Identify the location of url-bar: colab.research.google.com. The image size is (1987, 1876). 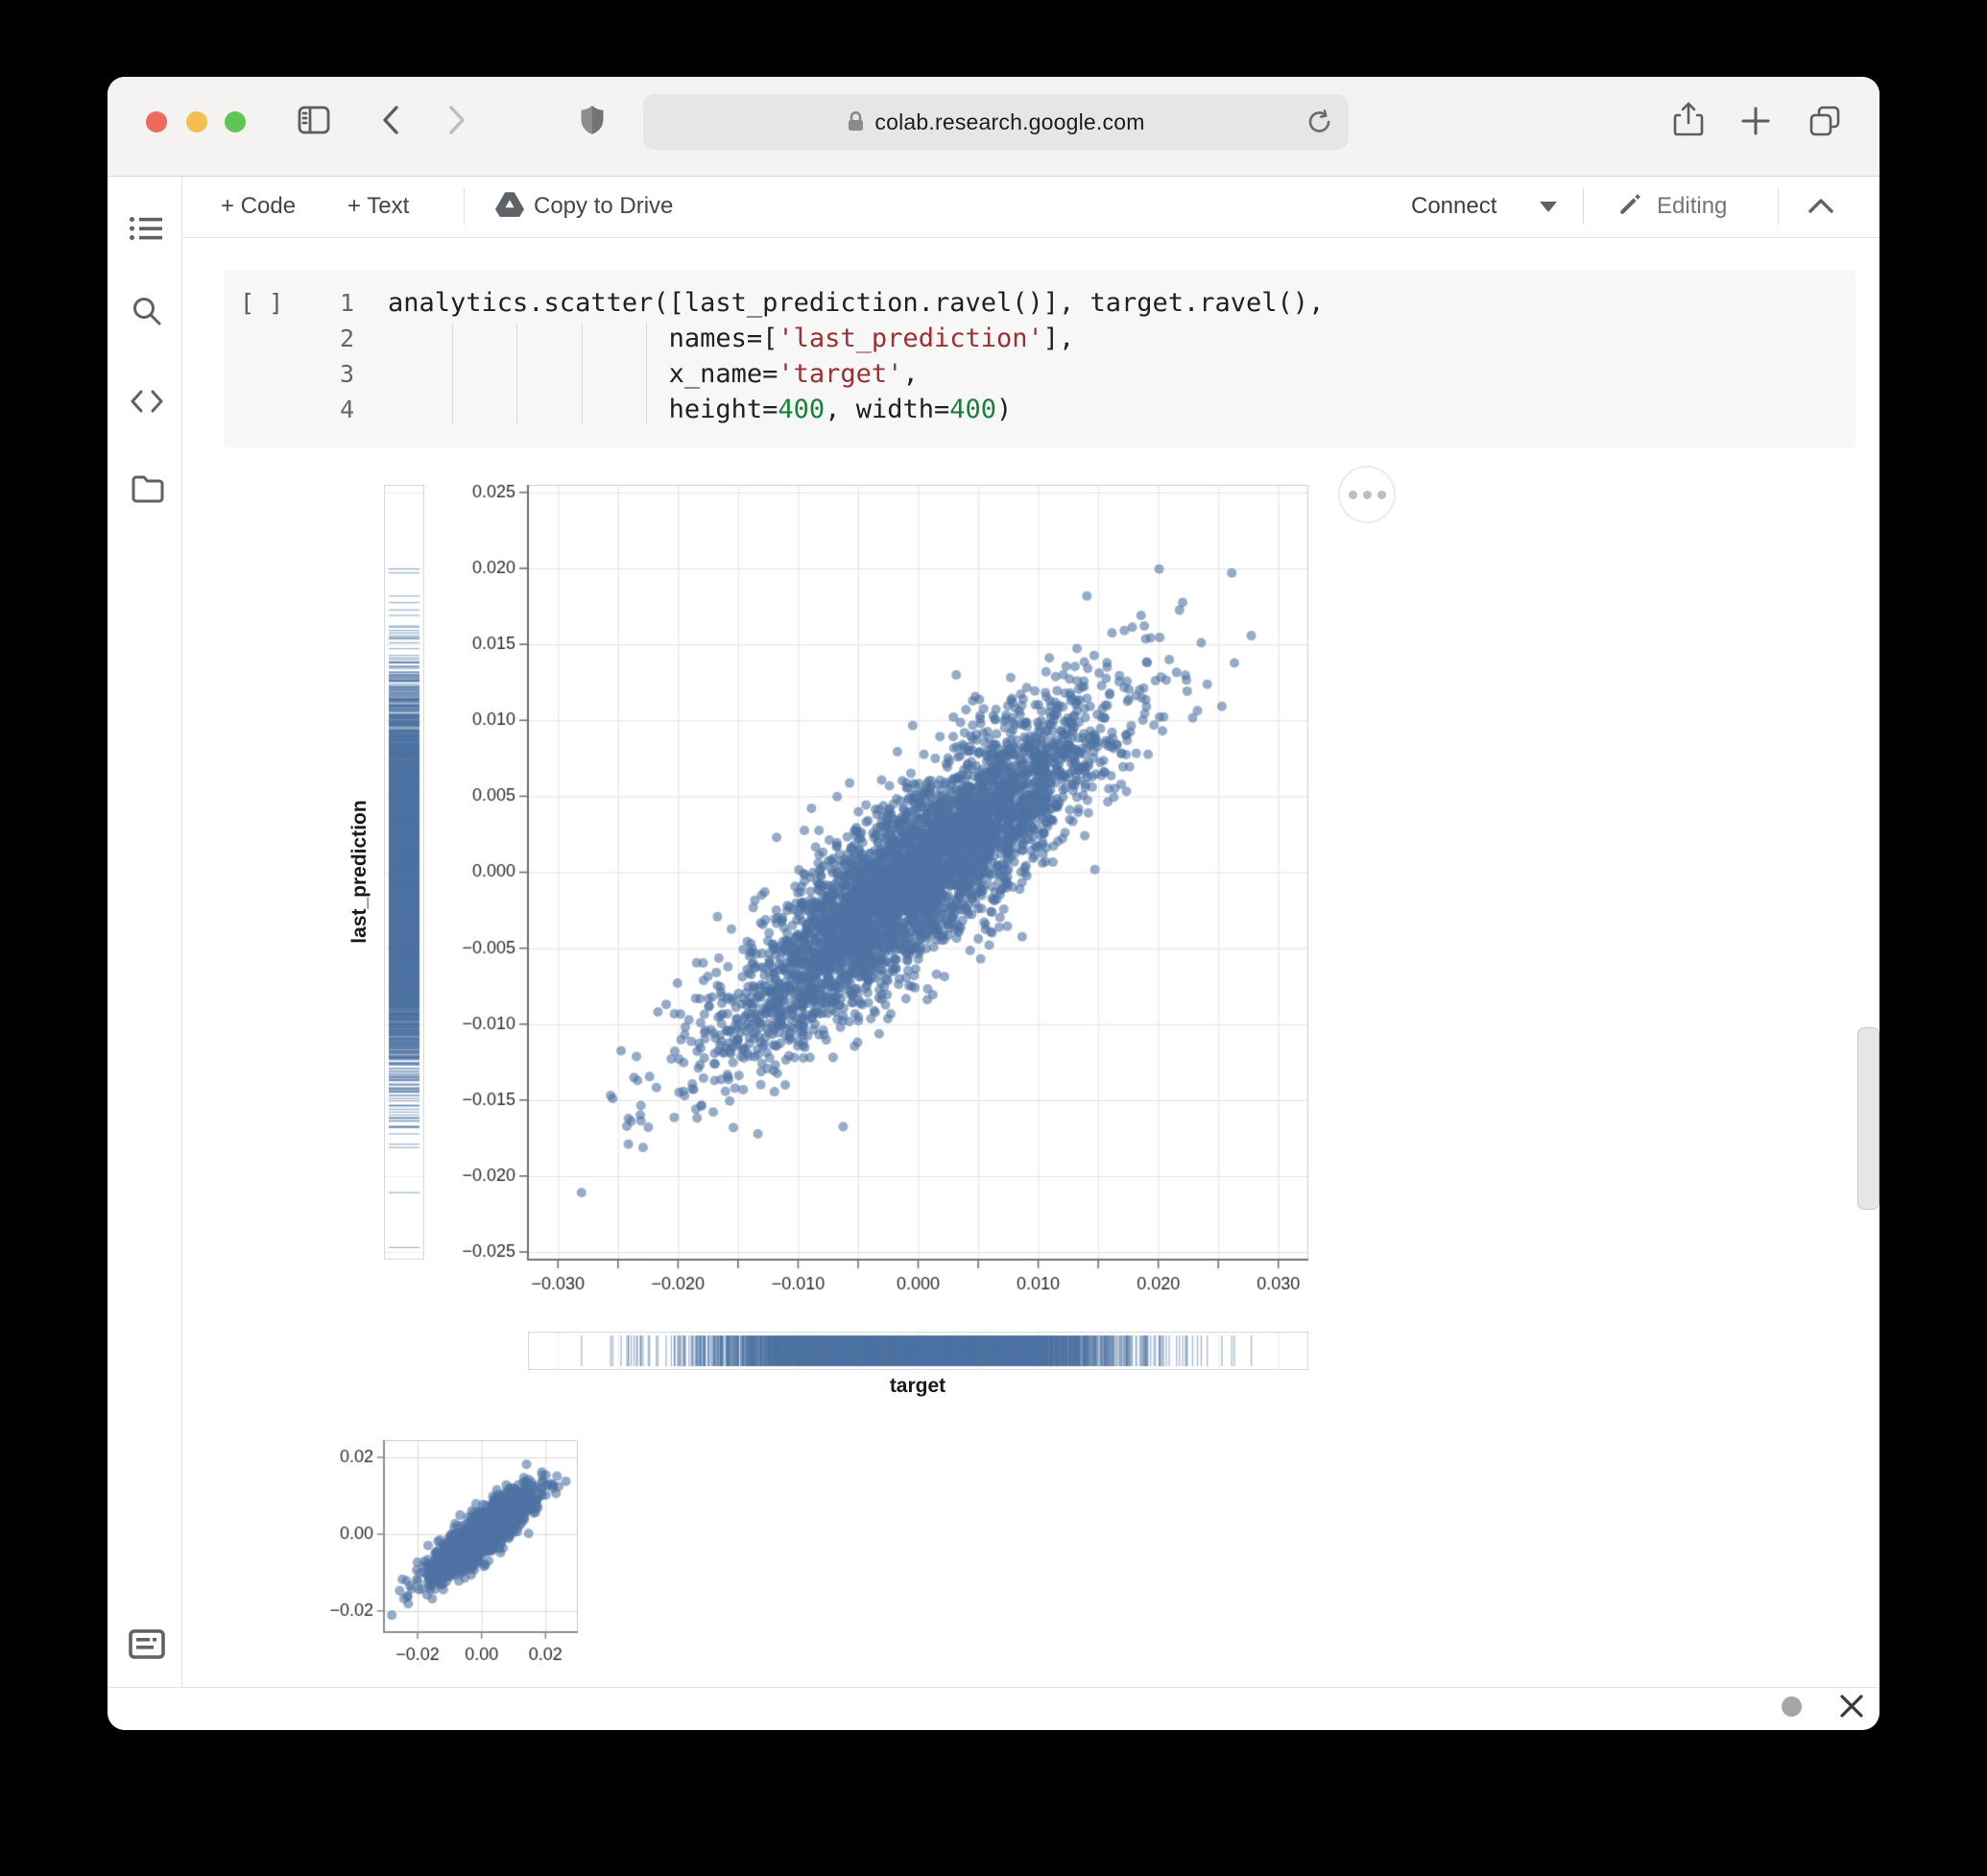
(996, 122).